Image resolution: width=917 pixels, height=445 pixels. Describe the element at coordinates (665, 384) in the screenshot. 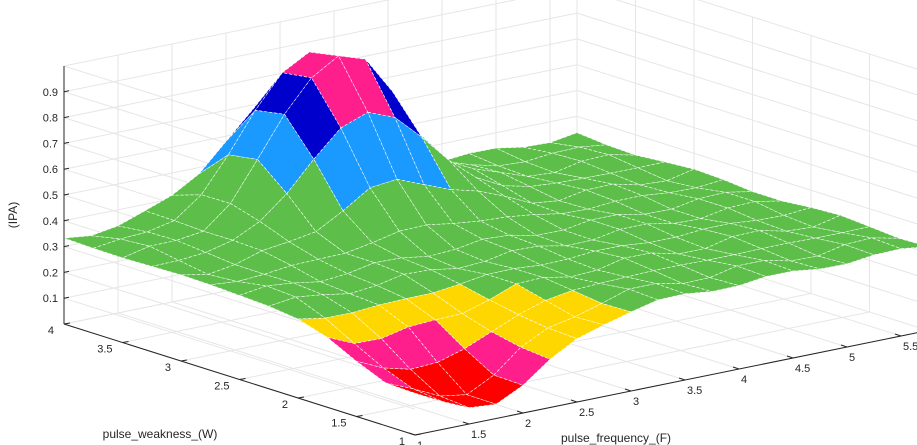

I see `x-axis-line` at that location.